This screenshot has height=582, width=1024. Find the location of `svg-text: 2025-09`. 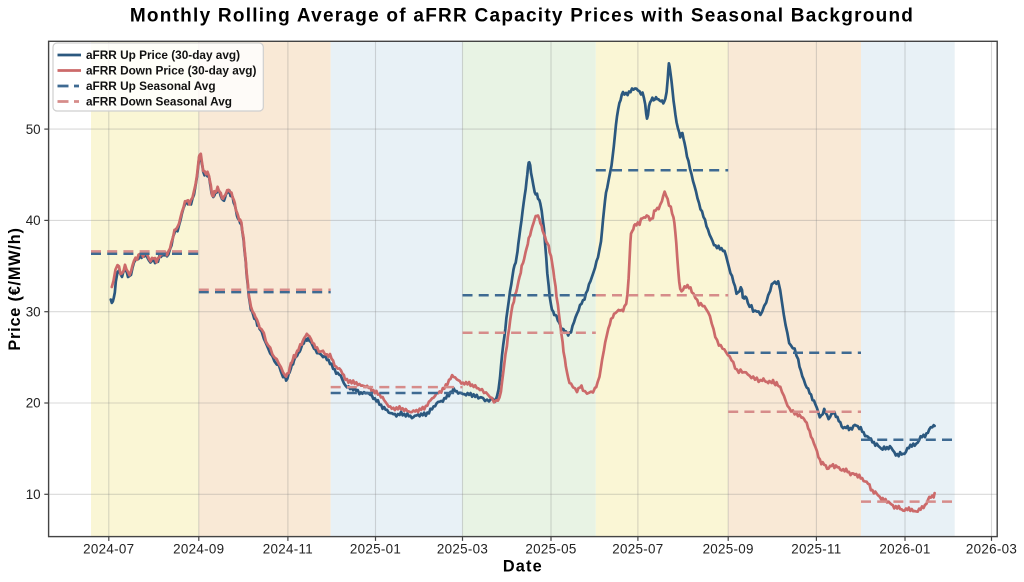

svg-text: 2025-09 is located at coordinates (728, 549).